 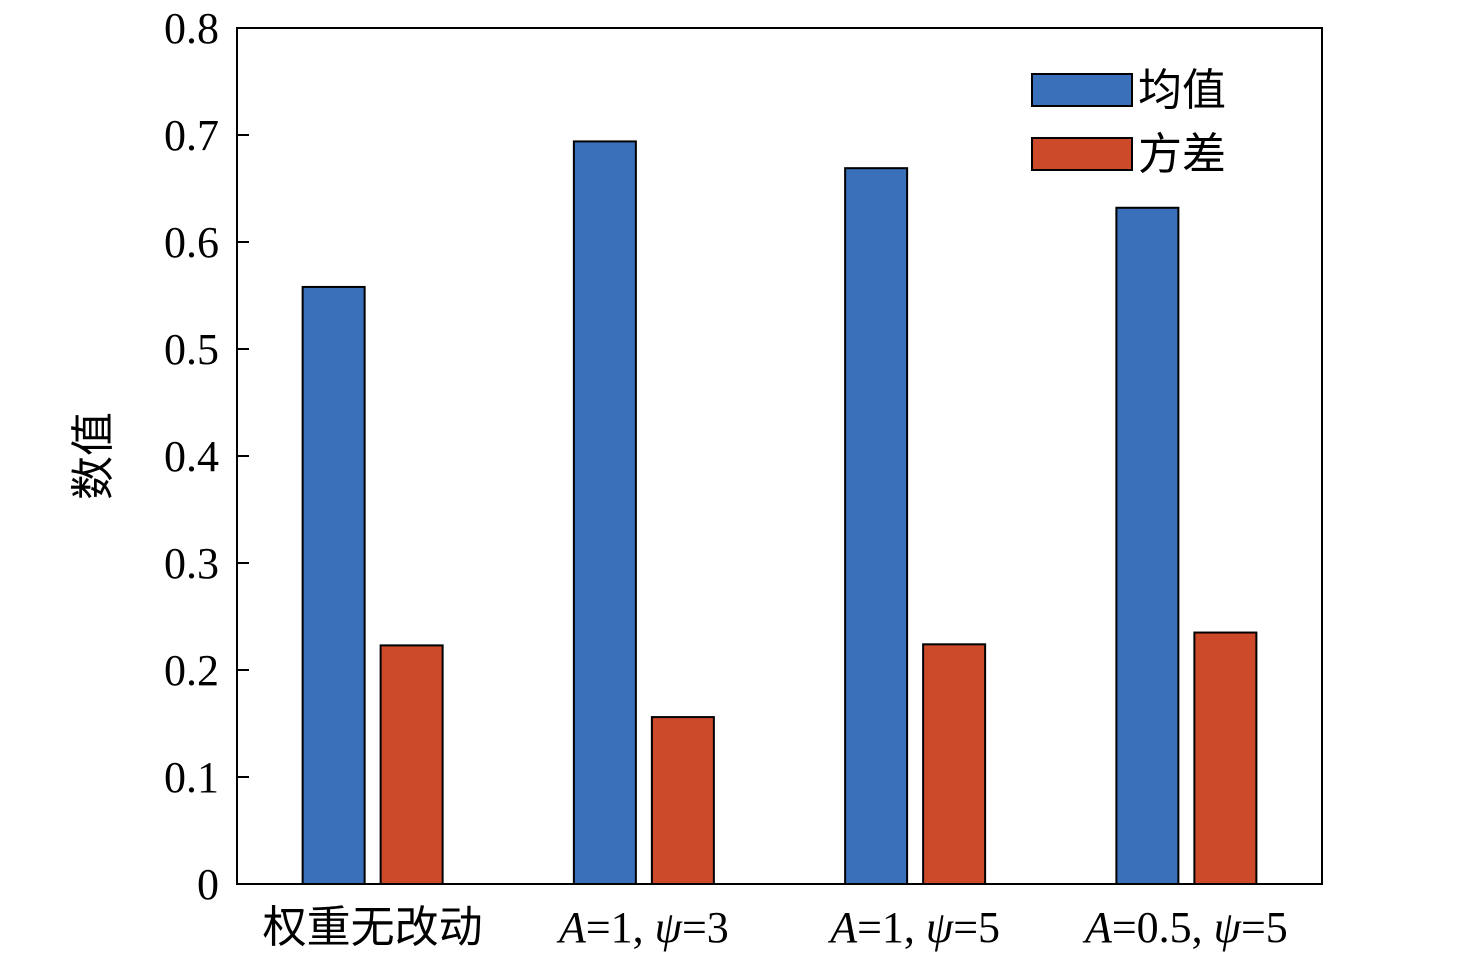 What do you see at coordinates (93, 456) in the screenshot?
I see `y-axis-title: 数值` at bounding box center [93, 456].